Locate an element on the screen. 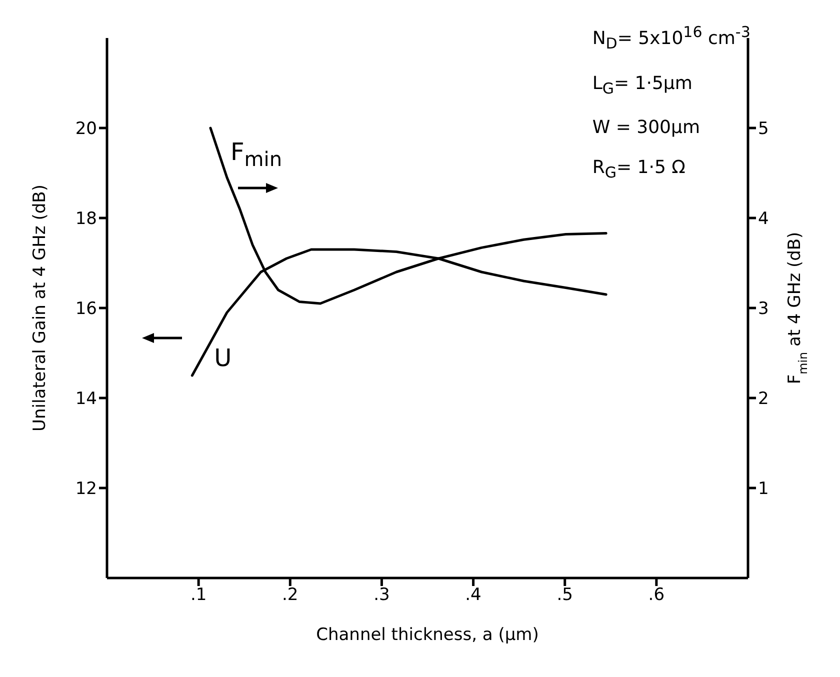  y2-tick-label: 2 is located at coordinates (763, 399).